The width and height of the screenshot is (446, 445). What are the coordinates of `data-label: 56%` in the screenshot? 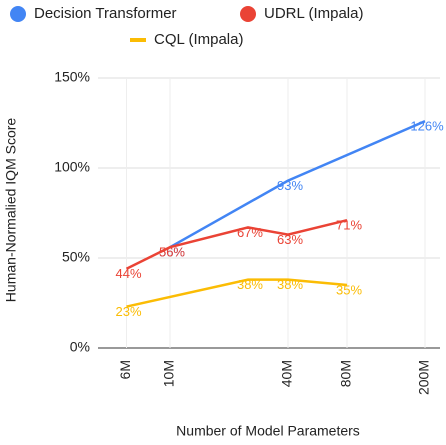 It's located at (172, 252).